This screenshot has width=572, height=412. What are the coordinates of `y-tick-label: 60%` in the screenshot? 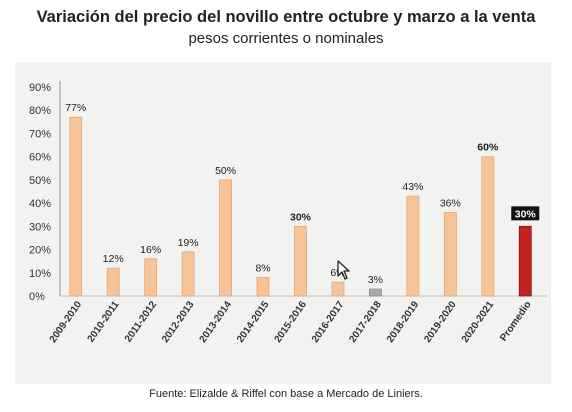 It's located at (40, 158).